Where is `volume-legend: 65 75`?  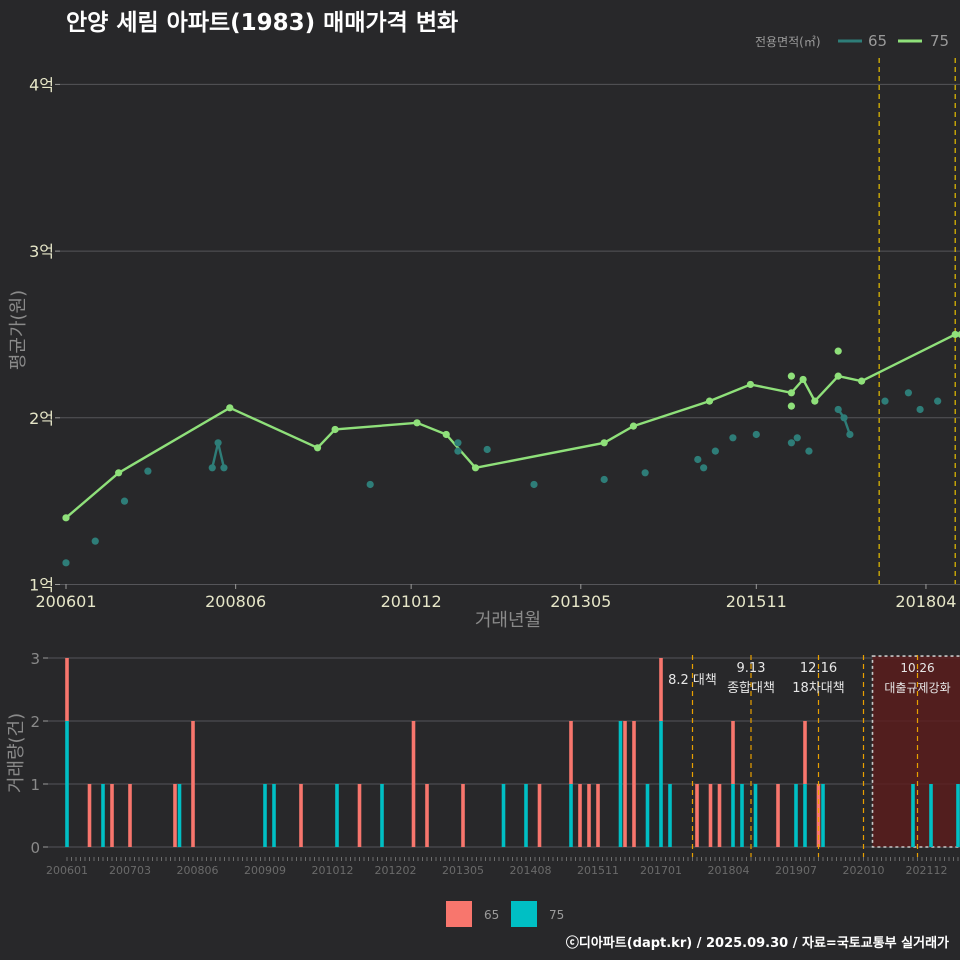 volume-legend: 65 75 is located at coordinates (505, 914).